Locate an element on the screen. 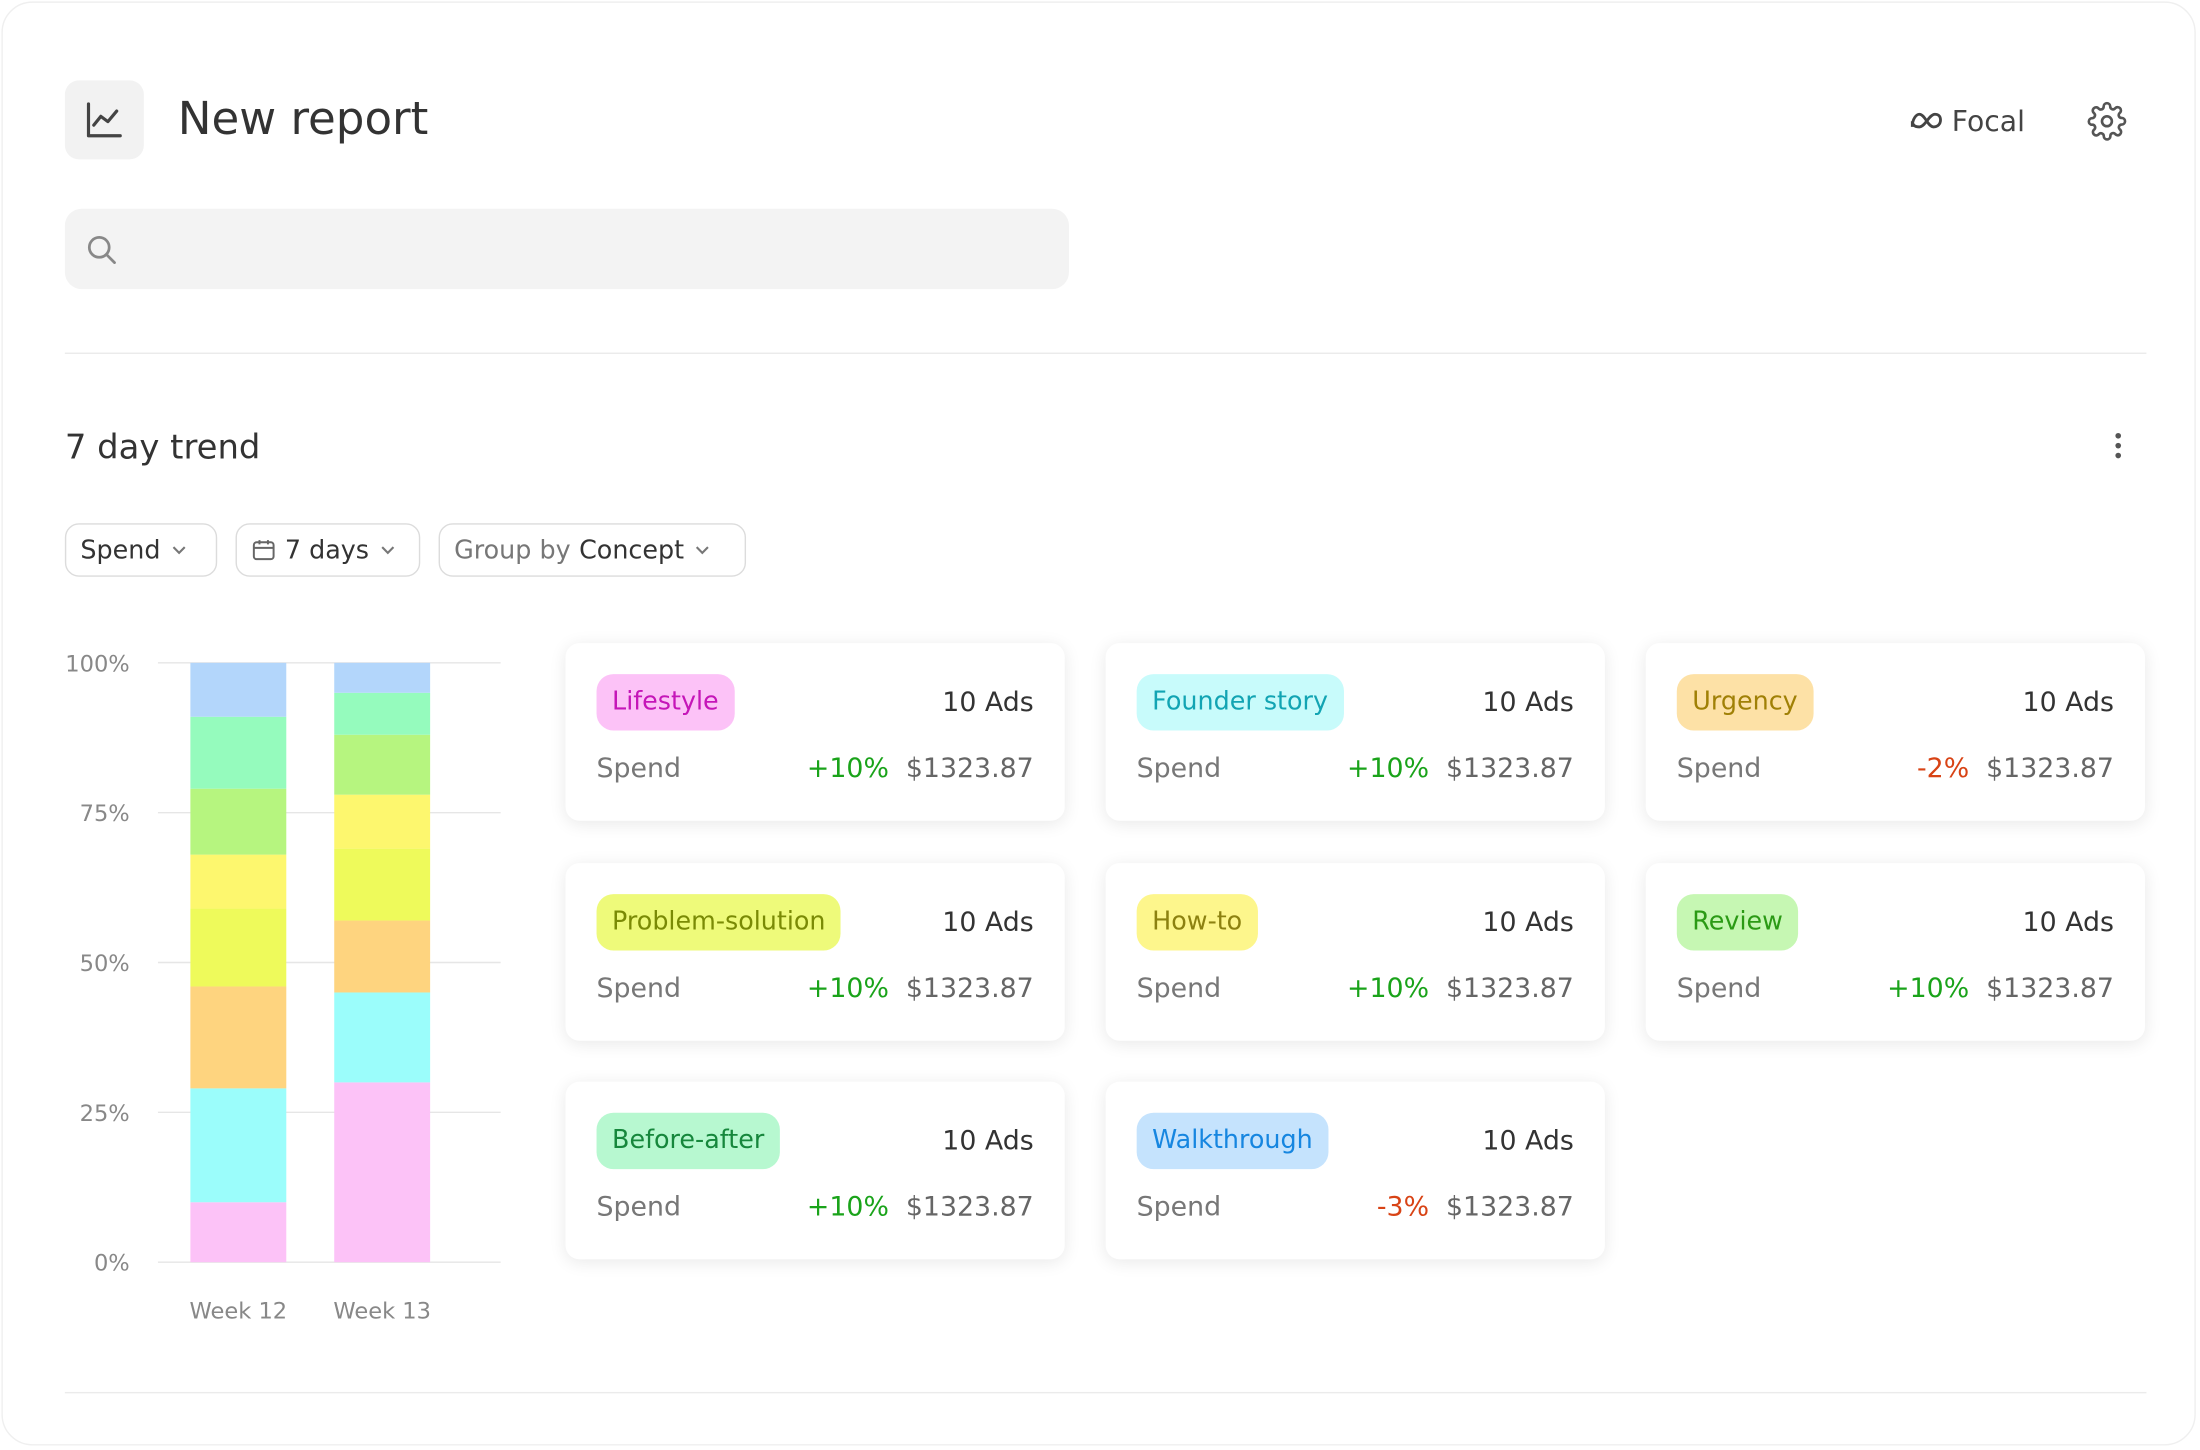  concept-tag: Founder story is located at coordinates (1240, 702).